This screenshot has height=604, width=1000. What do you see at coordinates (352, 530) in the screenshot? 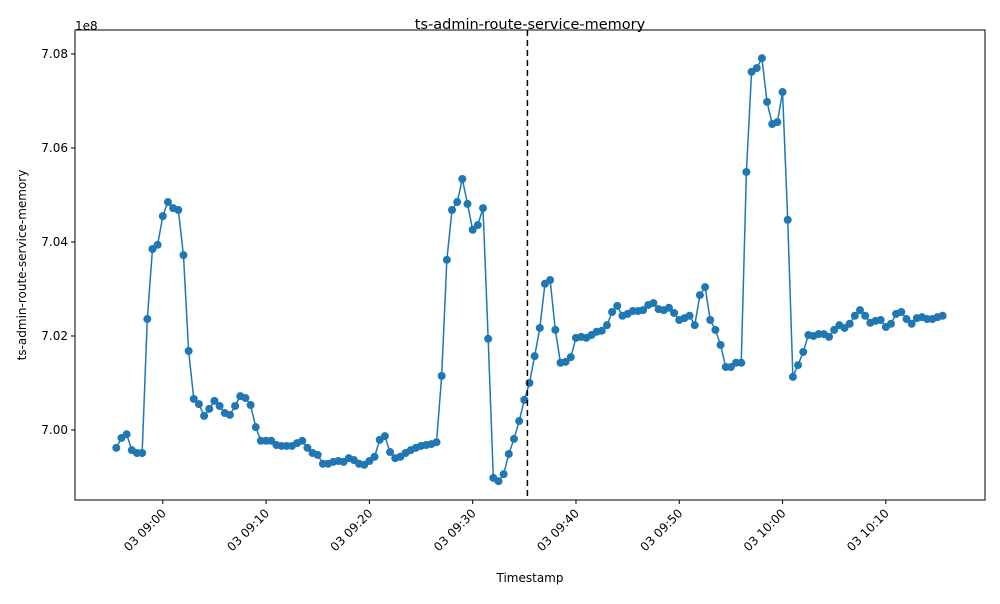
I see `x-tick-label: 03 09:20` at bounding box center [352, 530].